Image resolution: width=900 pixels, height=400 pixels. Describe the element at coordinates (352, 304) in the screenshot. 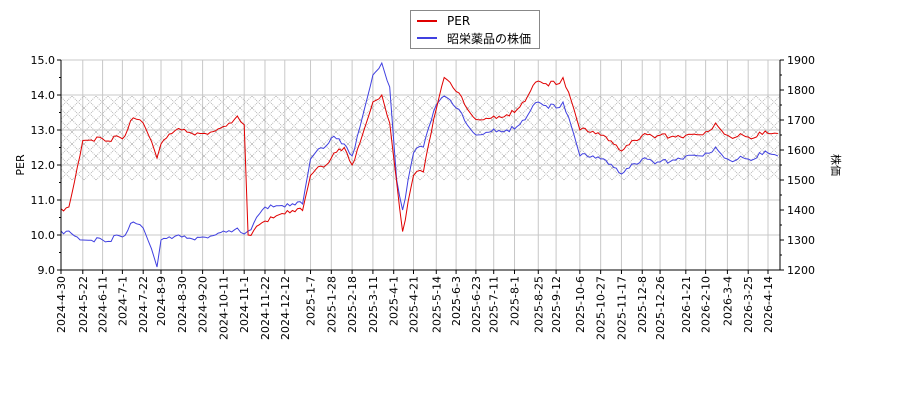

I see `svg-text: 2025-2-18` at that location.